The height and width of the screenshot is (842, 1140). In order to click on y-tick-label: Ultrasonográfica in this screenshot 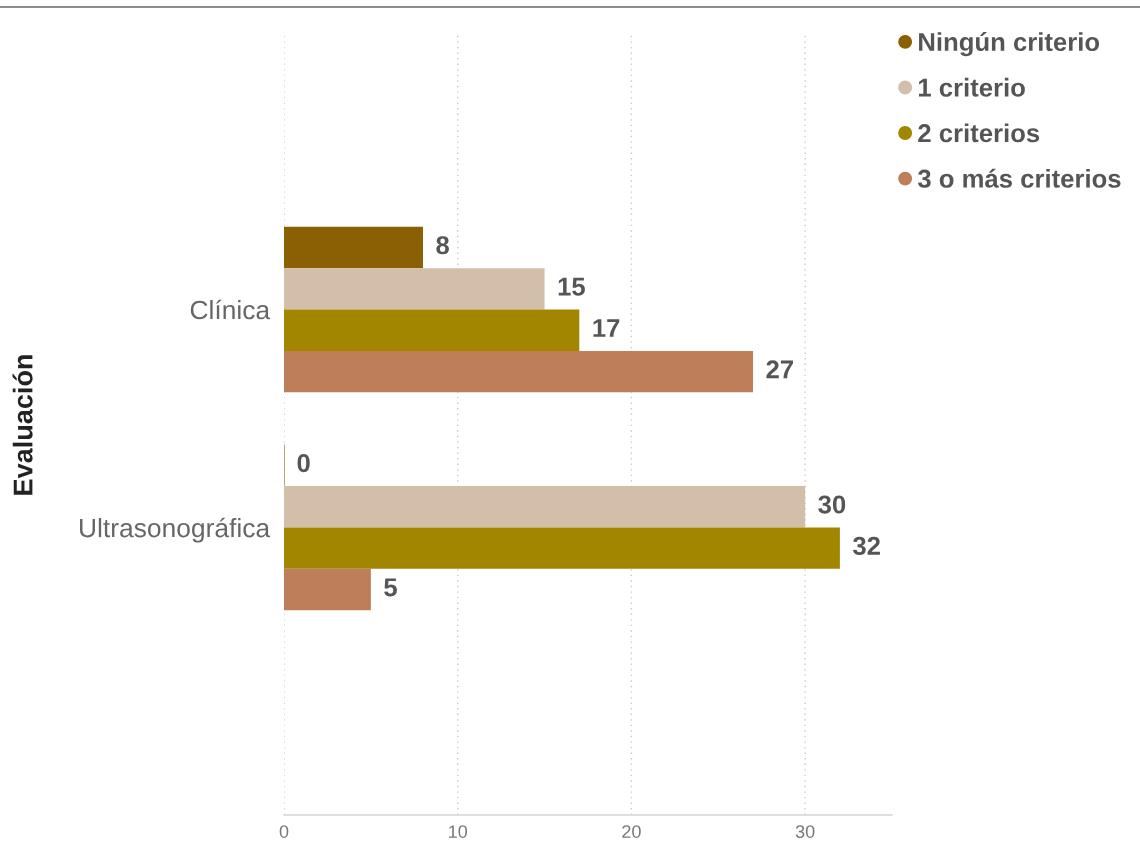, I will do `click(175, 530)`.